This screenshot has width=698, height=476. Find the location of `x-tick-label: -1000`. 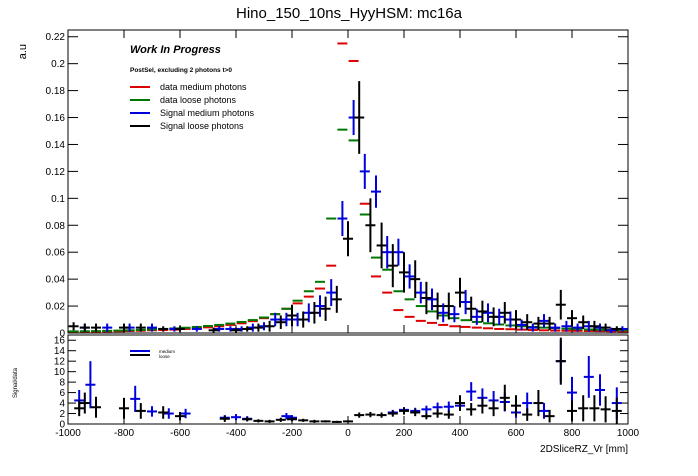

x-tick-label: -1000 is located at coordinates (68, 433).